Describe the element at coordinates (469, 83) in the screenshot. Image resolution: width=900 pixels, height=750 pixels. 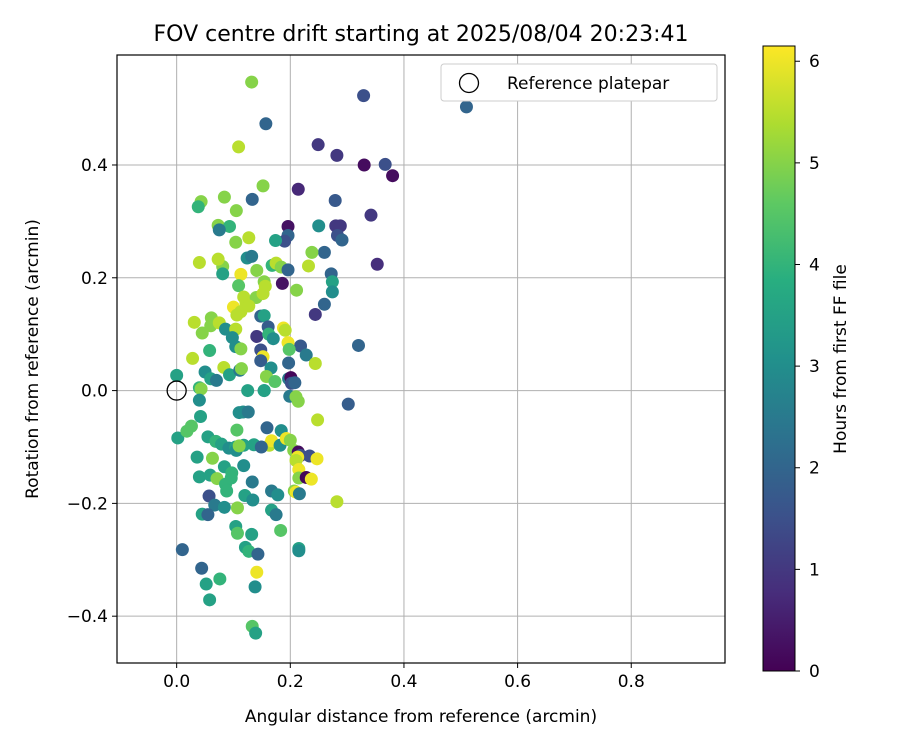
I see `legend-marker-icon` at that location.